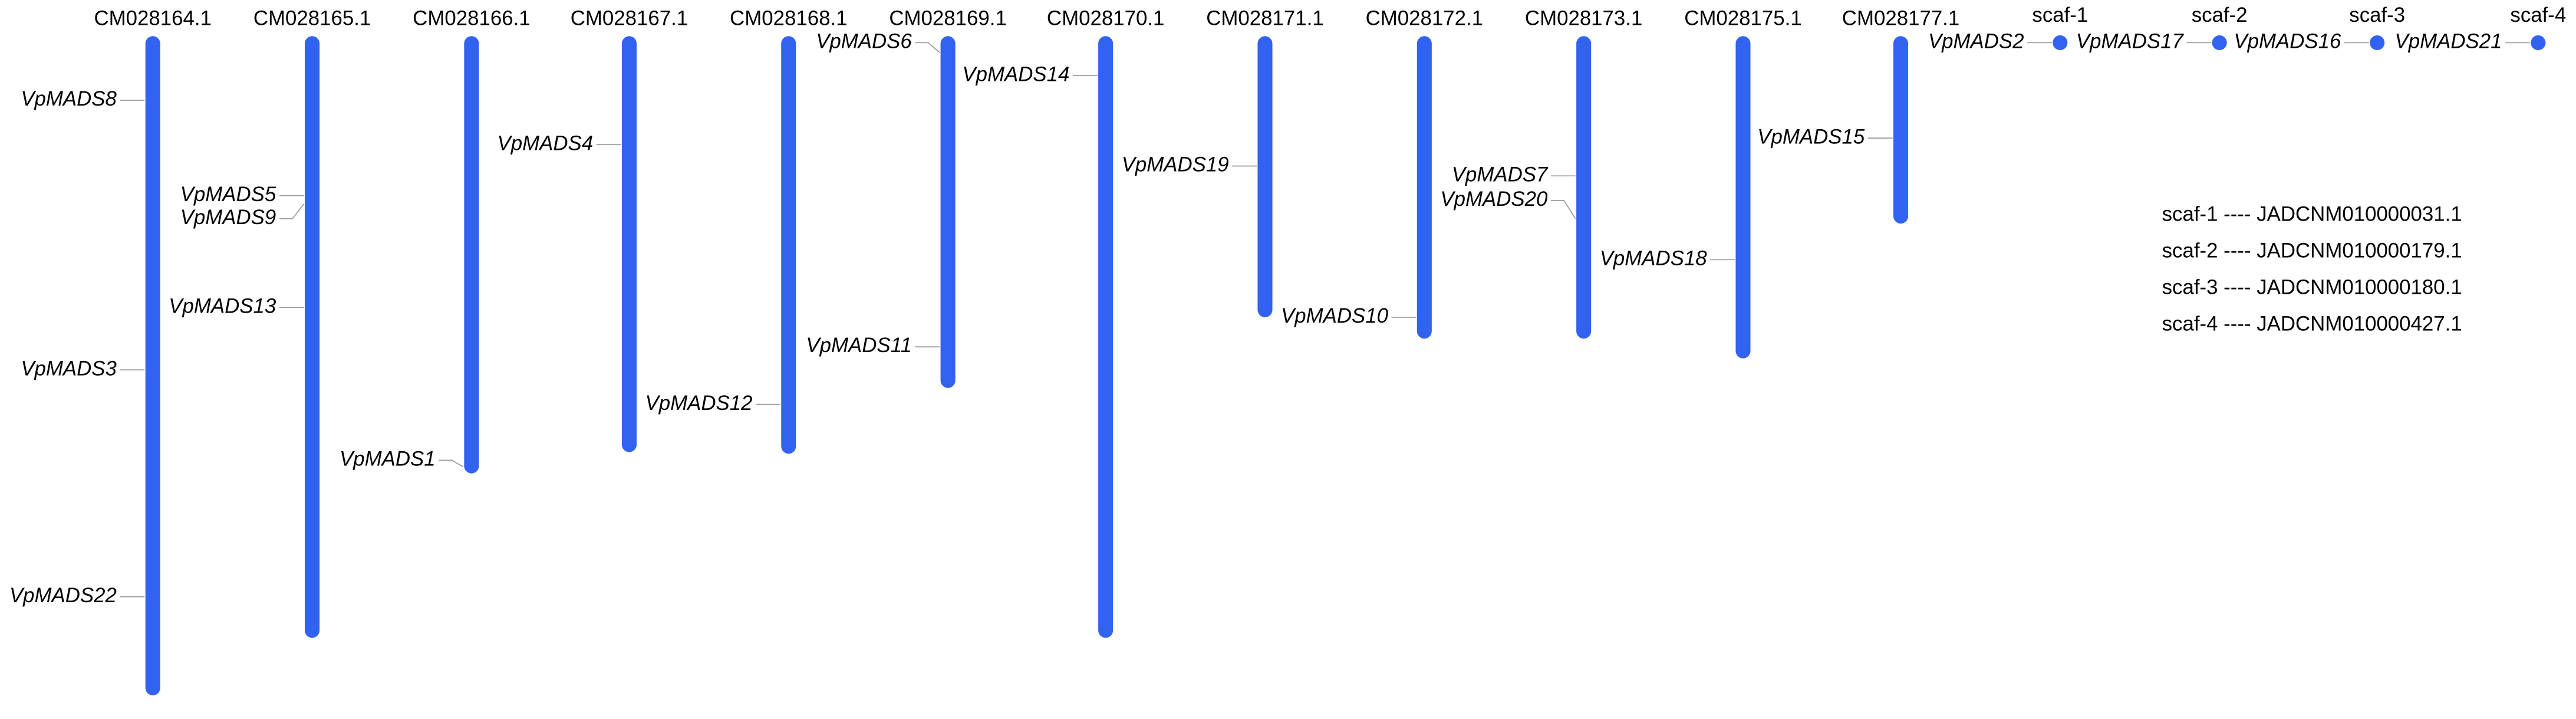 The height and width of the screenshot is (719, 2576). What do you see at coordinates (69, 369) in the screenshot?
I see `gene-label: VpMADS3` at bounding box center [69, 369].